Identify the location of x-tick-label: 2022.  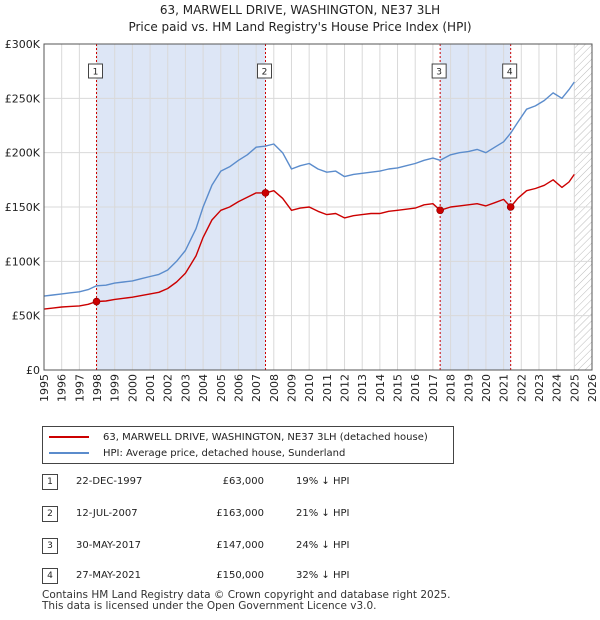
(521, 388).